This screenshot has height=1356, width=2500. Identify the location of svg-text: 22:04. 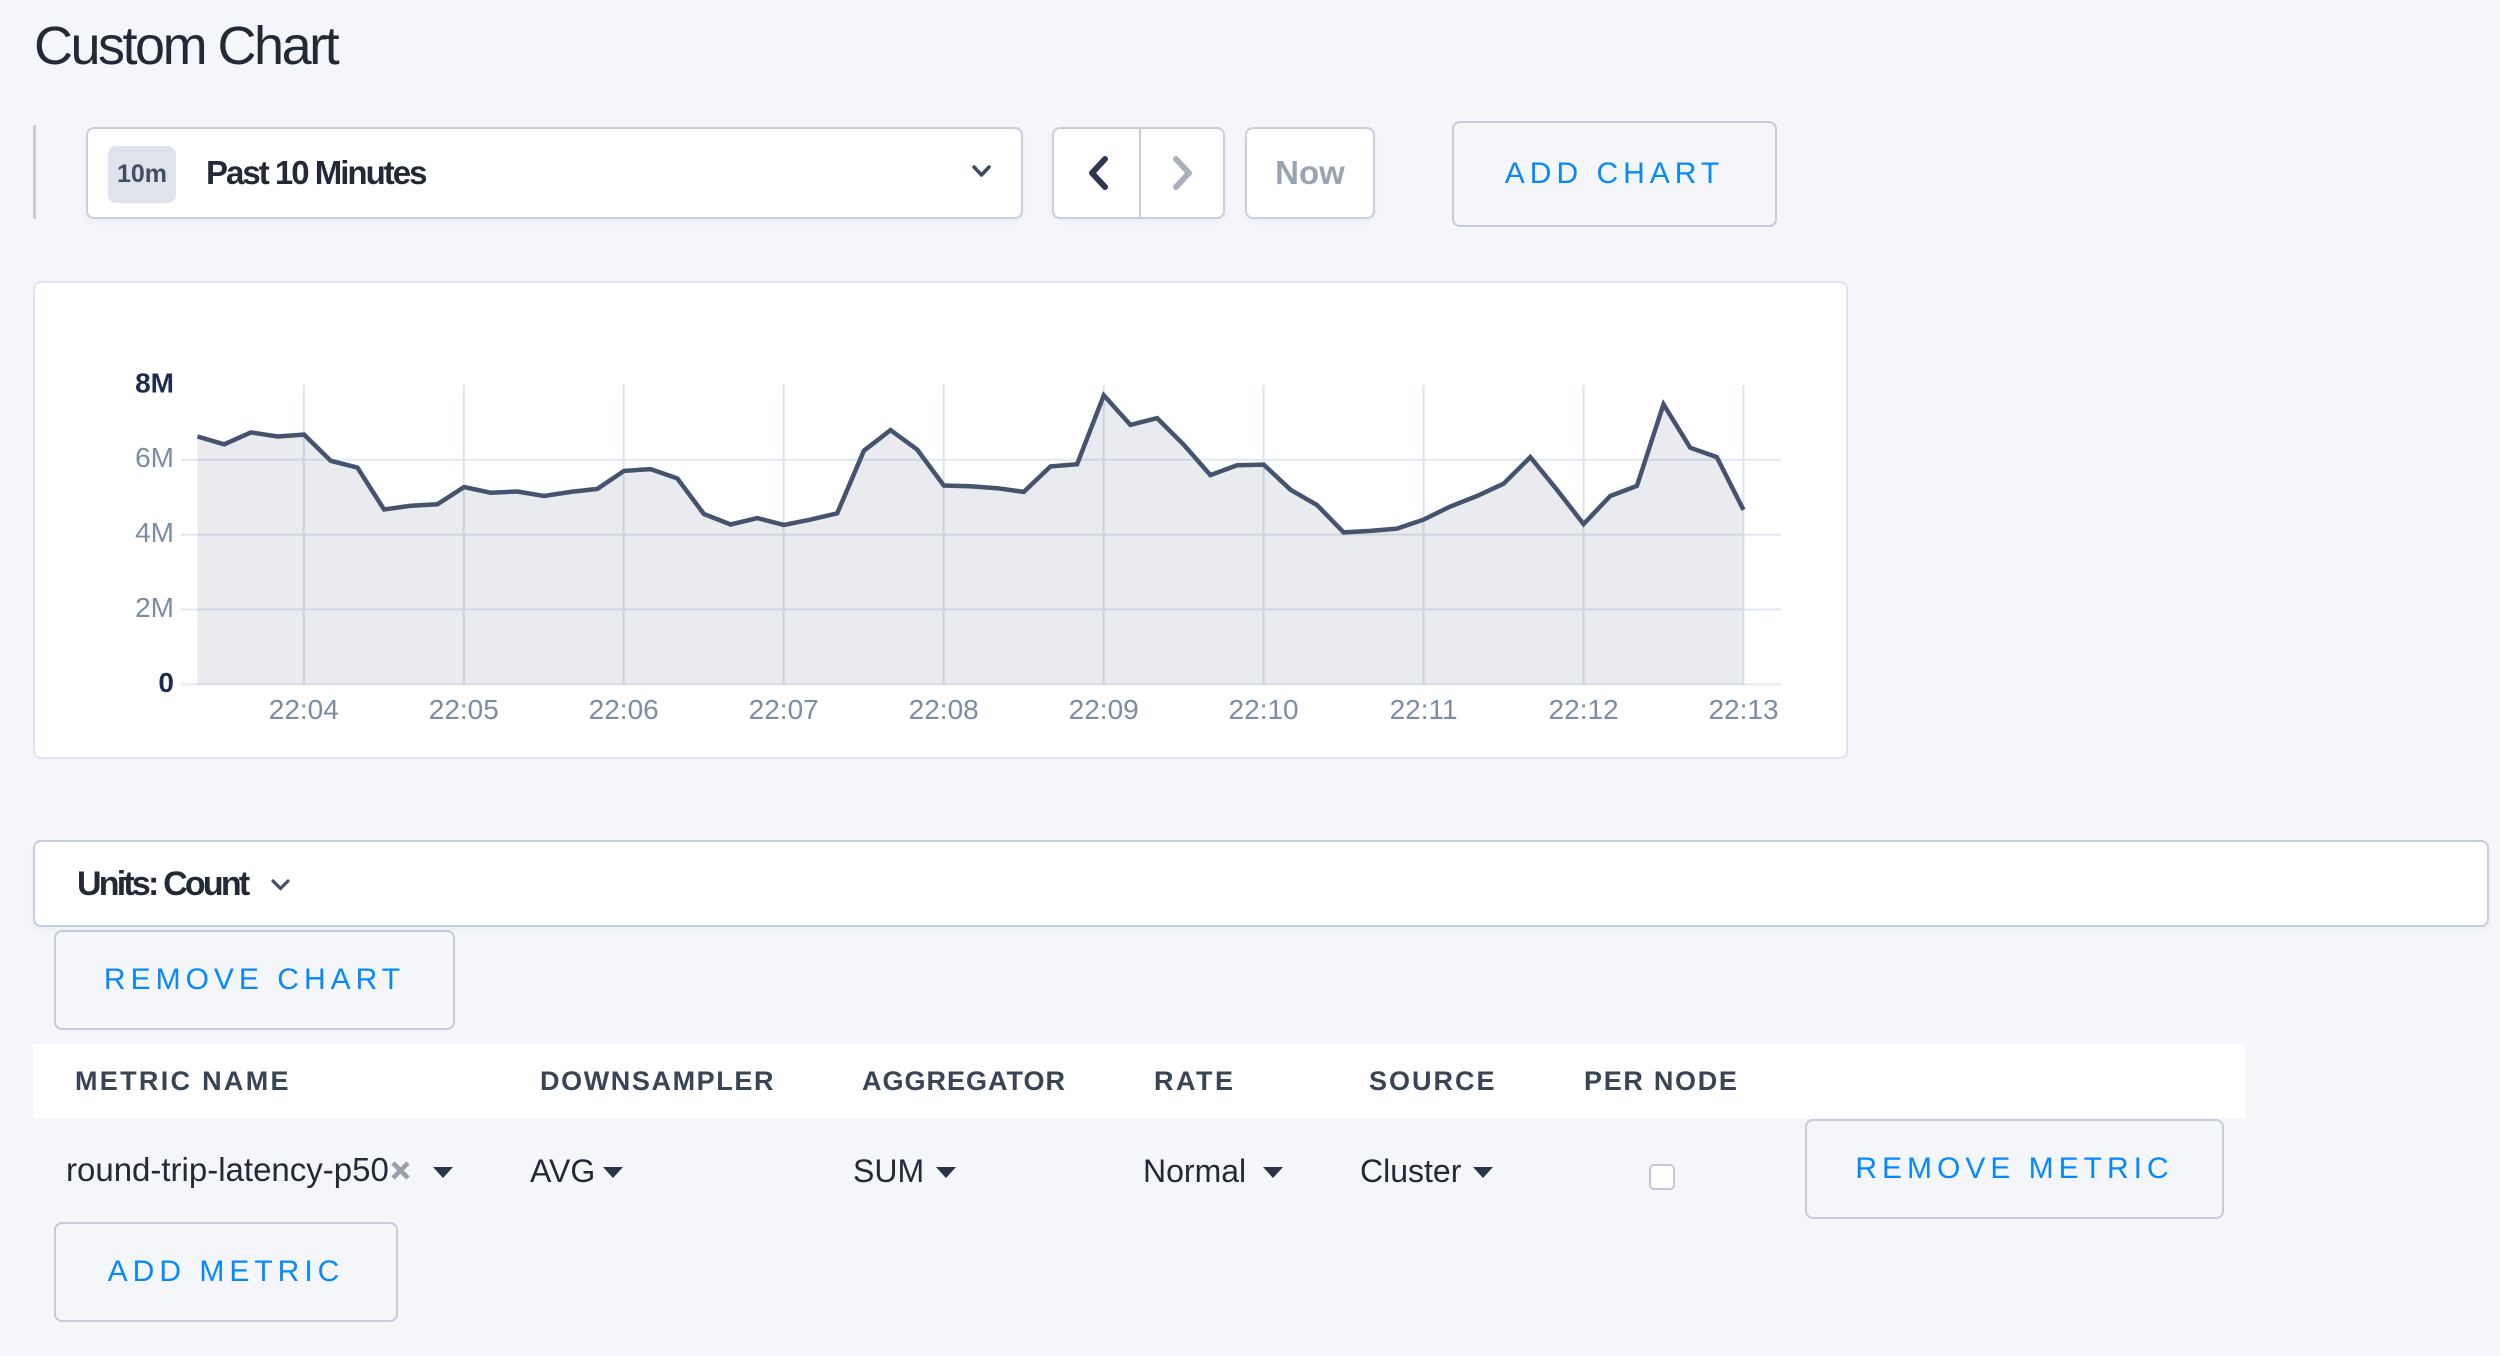
(304, 709).